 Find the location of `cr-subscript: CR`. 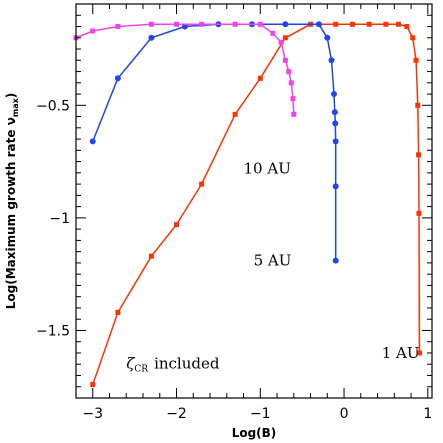

cr-subscript: CR is located at coordinates (141, 370).